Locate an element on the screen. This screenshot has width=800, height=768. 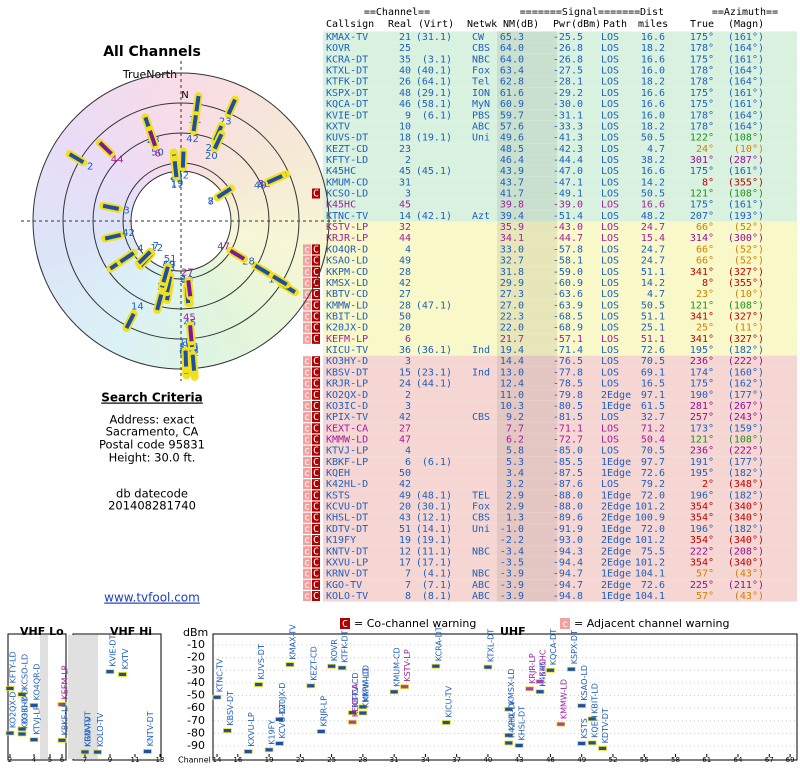
column-header: True is located at coordinates (702, 24).